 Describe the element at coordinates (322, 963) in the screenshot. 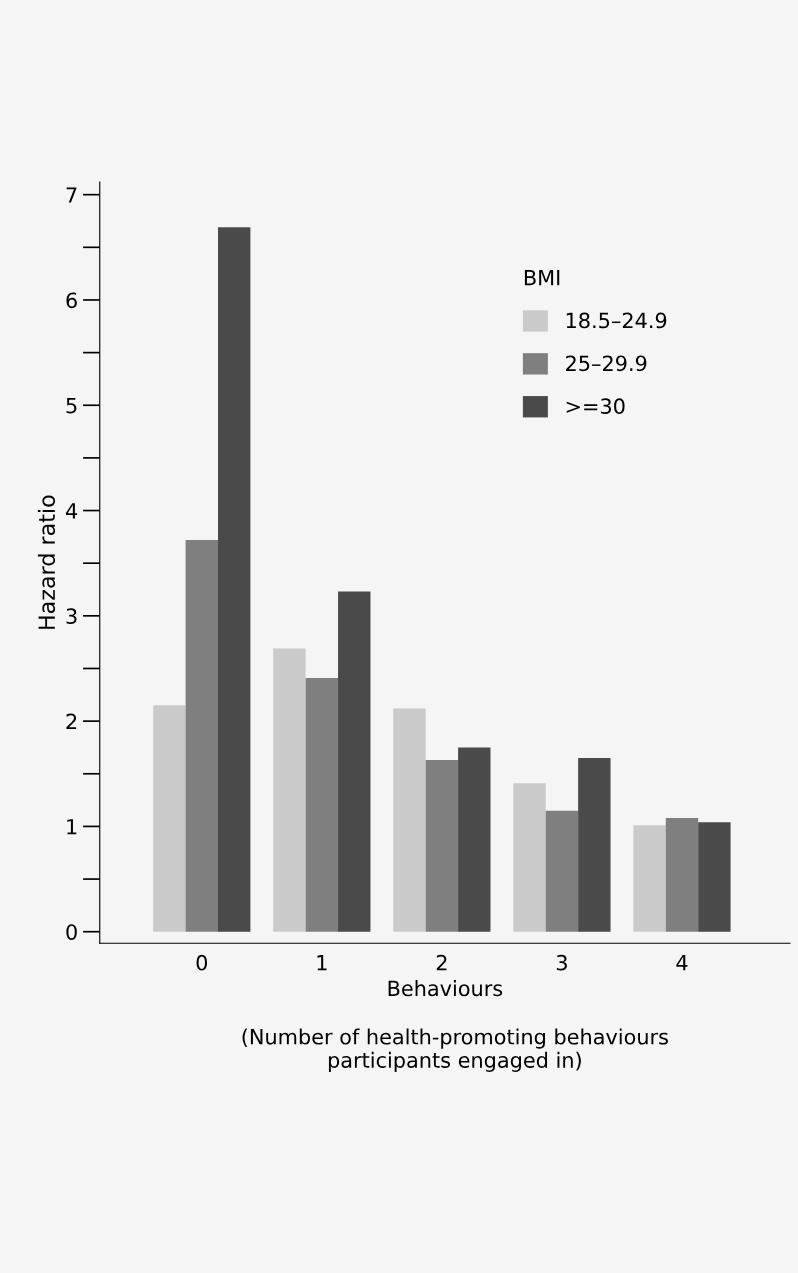

I see `x-tick-label: 1` at that location.